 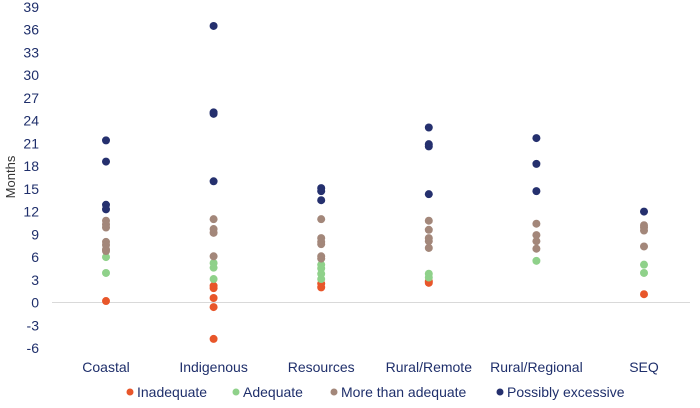 I want to click on legend-marker-more-than-adequate, so click(x=334, y=392).